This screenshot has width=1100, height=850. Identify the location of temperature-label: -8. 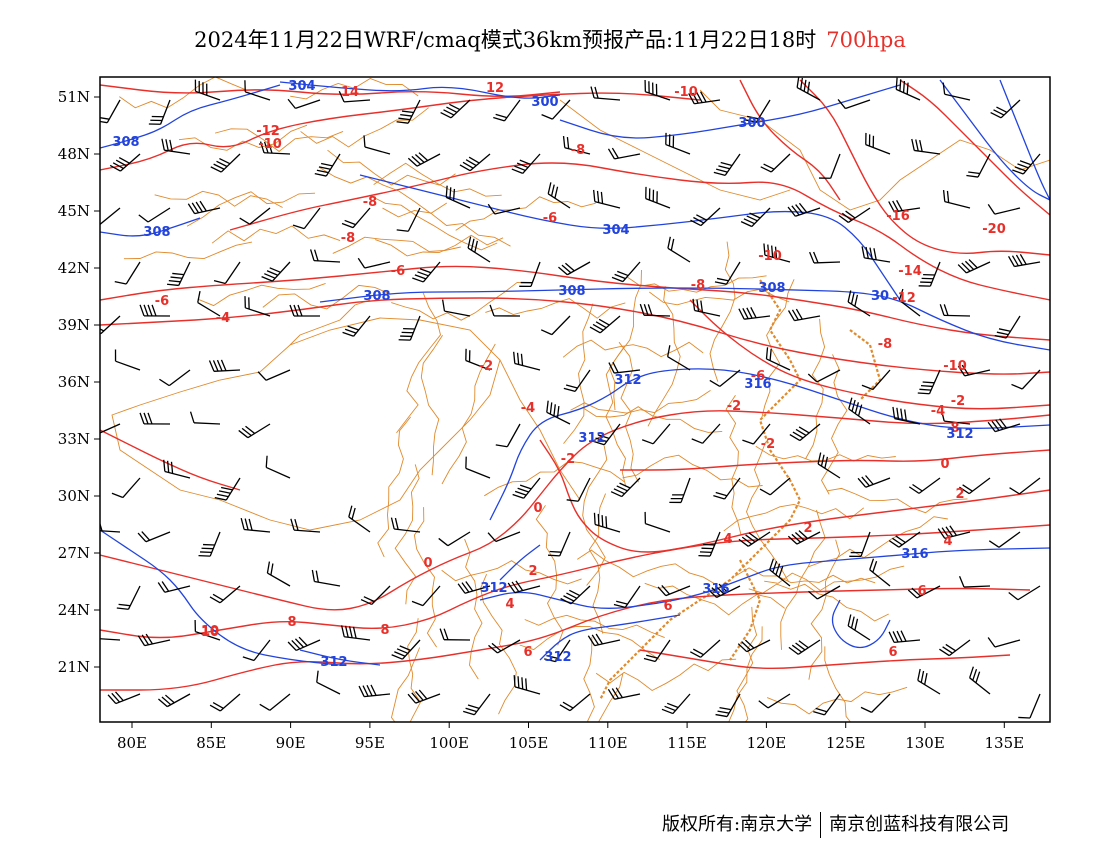
(370, 202).